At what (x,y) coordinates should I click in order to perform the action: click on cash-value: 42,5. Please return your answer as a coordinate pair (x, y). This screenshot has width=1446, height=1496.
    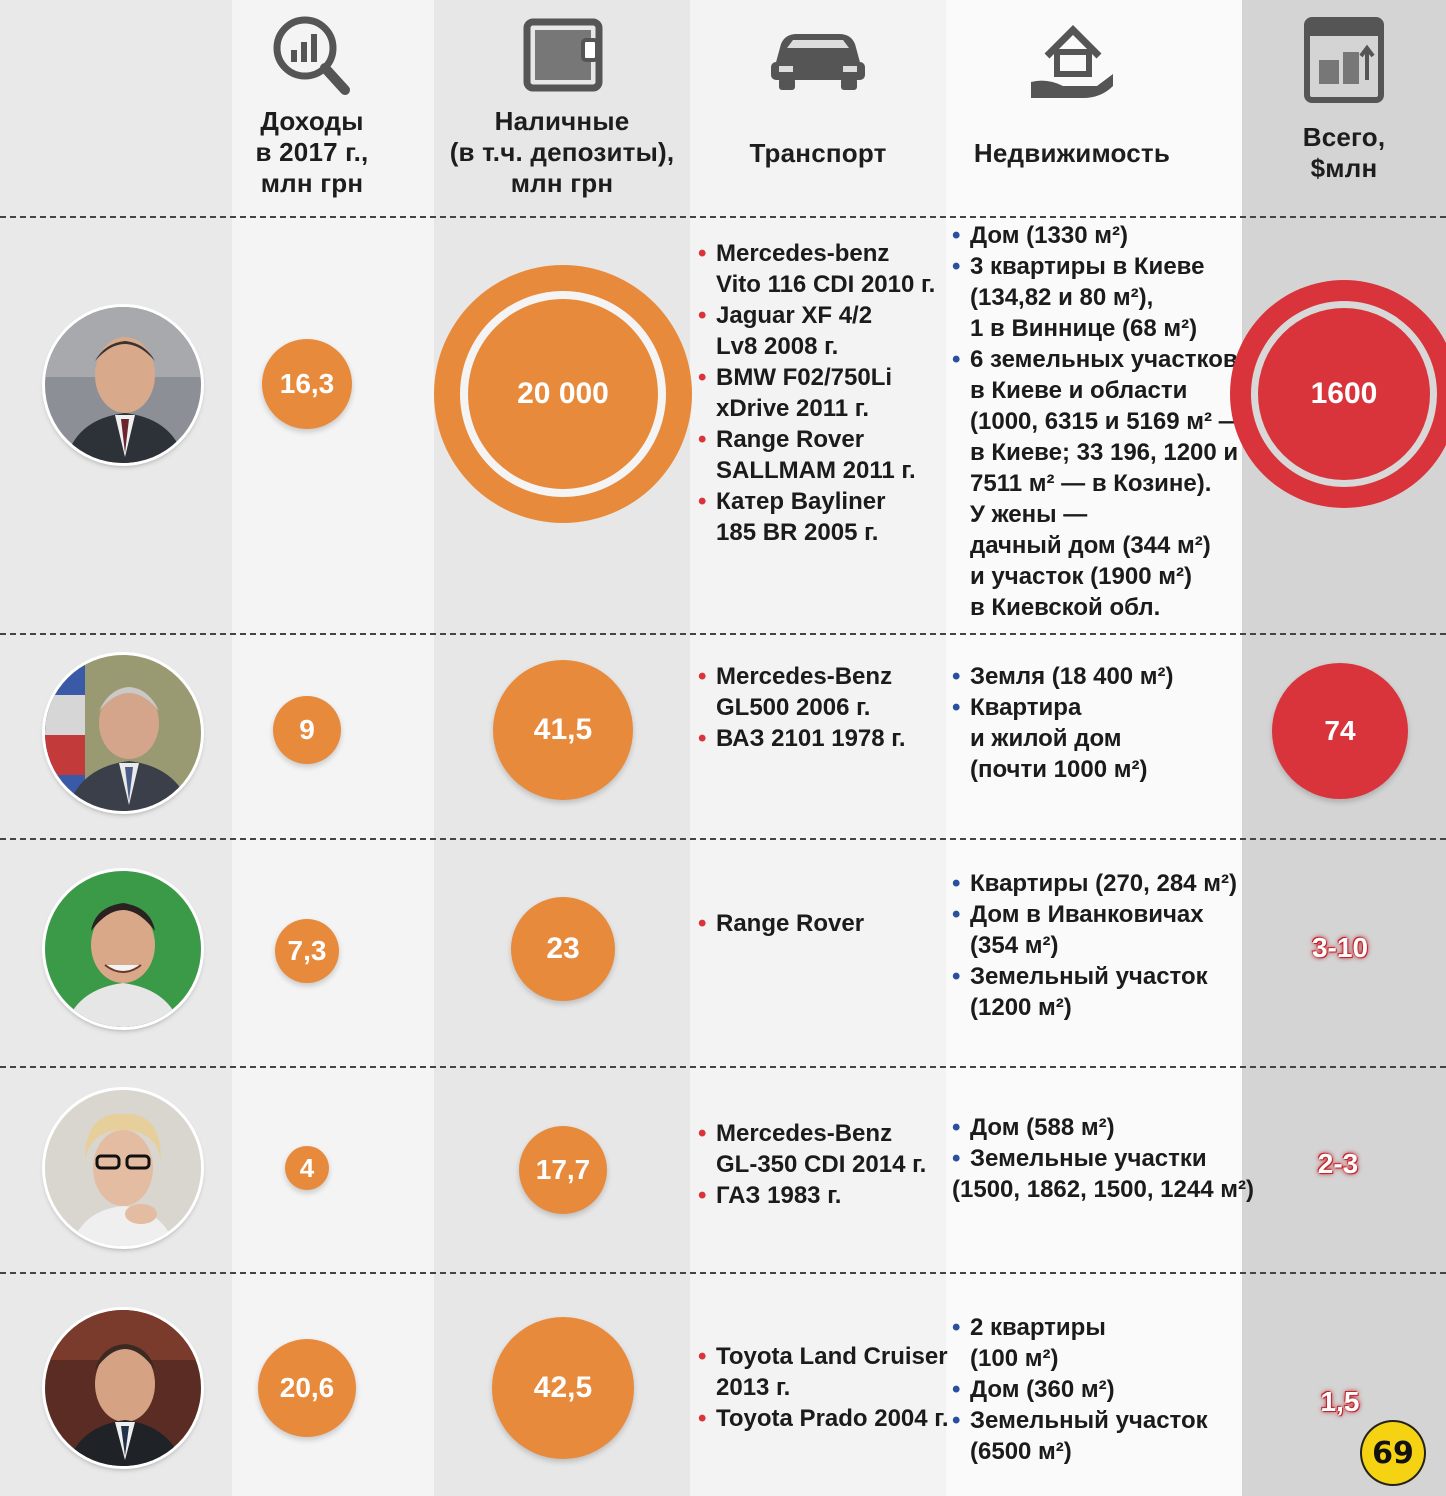
    Looking at the image, I should click on (563, 1387).